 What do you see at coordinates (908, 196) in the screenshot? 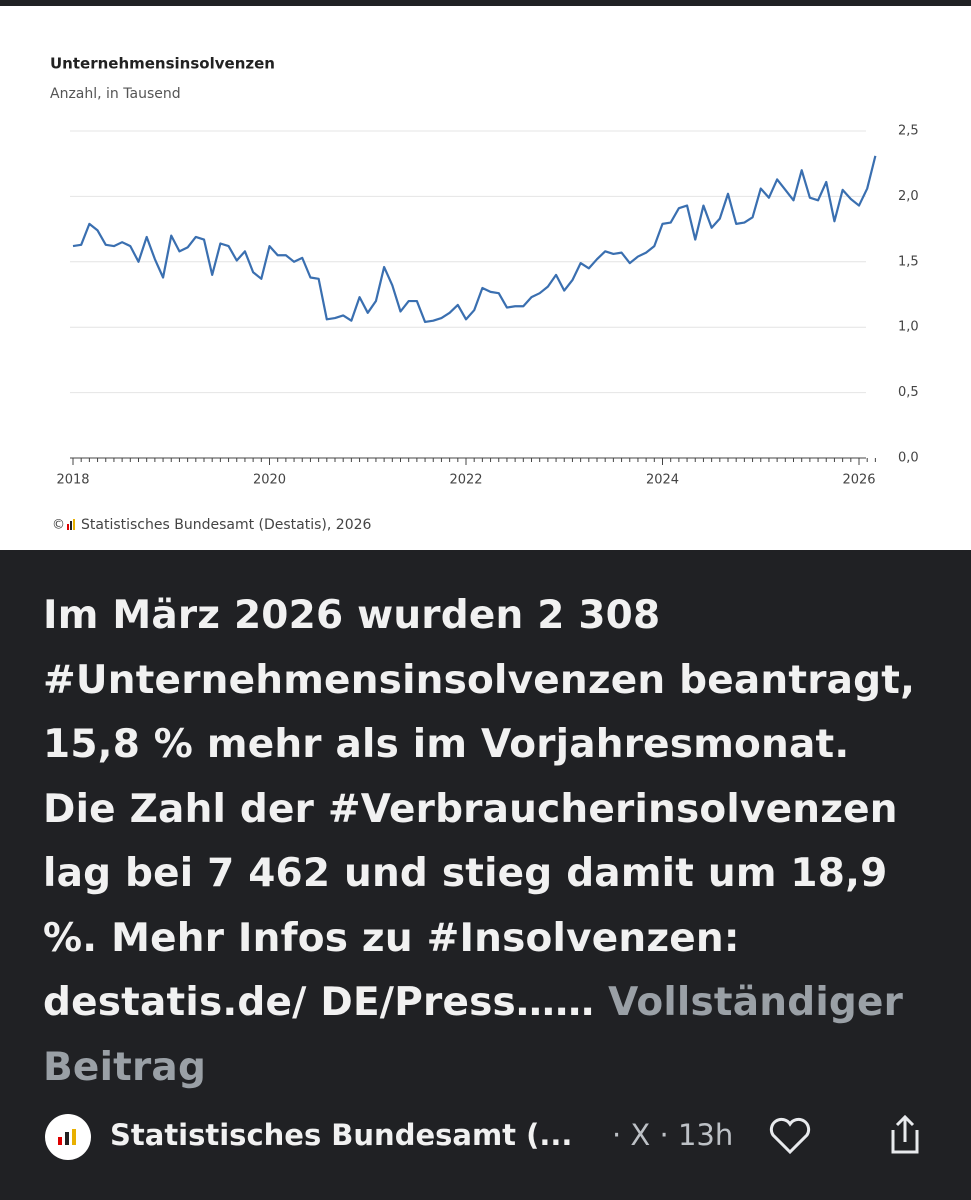
I see `y-tick-label: 2,0` at bounding box center [908, 196].